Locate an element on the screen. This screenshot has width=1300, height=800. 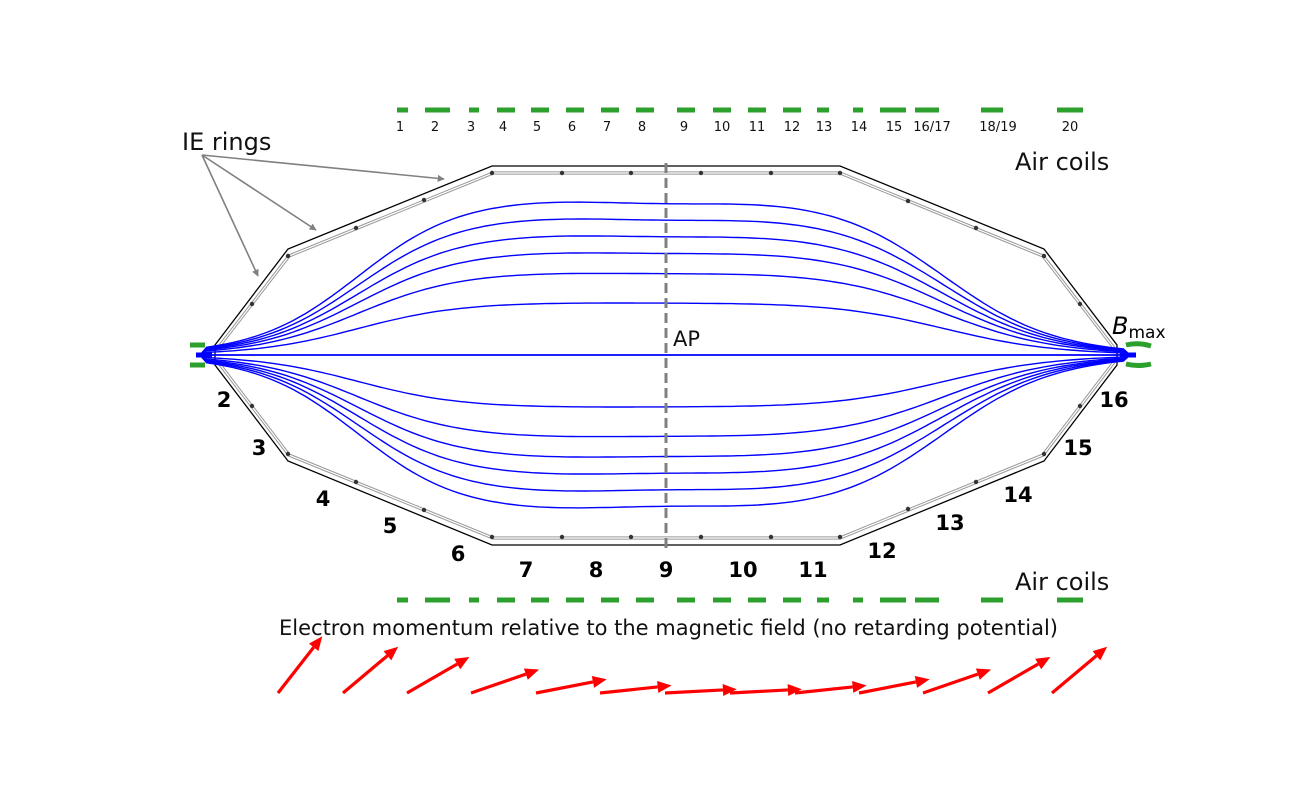
ring-number: 3 is located at coordinates (259, 448).